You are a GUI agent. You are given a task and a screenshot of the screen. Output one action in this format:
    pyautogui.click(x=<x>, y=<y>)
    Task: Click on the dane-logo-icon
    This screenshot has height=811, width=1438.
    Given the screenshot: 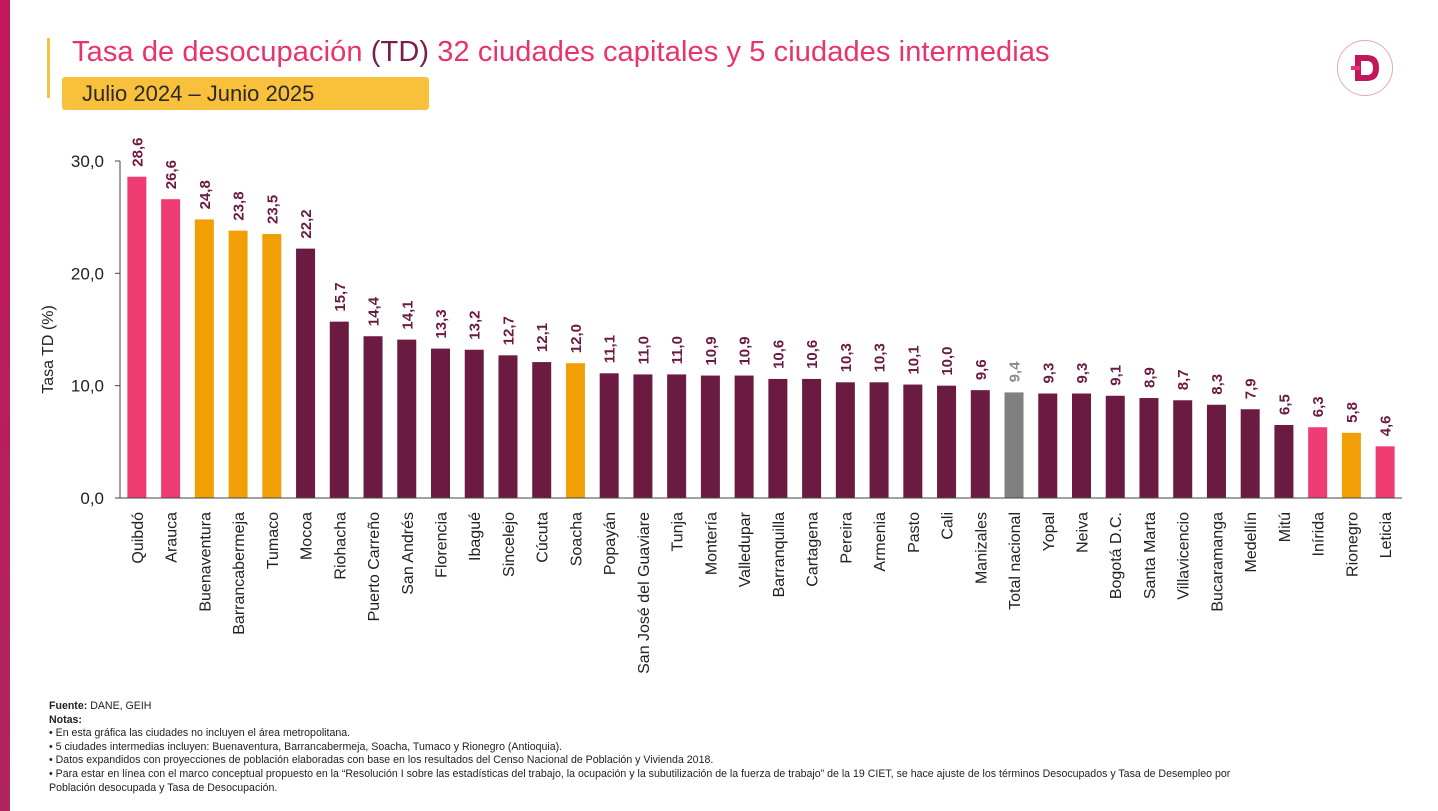 What is the action you would take?
    pyautogui.click(x=1365, y=68)
    